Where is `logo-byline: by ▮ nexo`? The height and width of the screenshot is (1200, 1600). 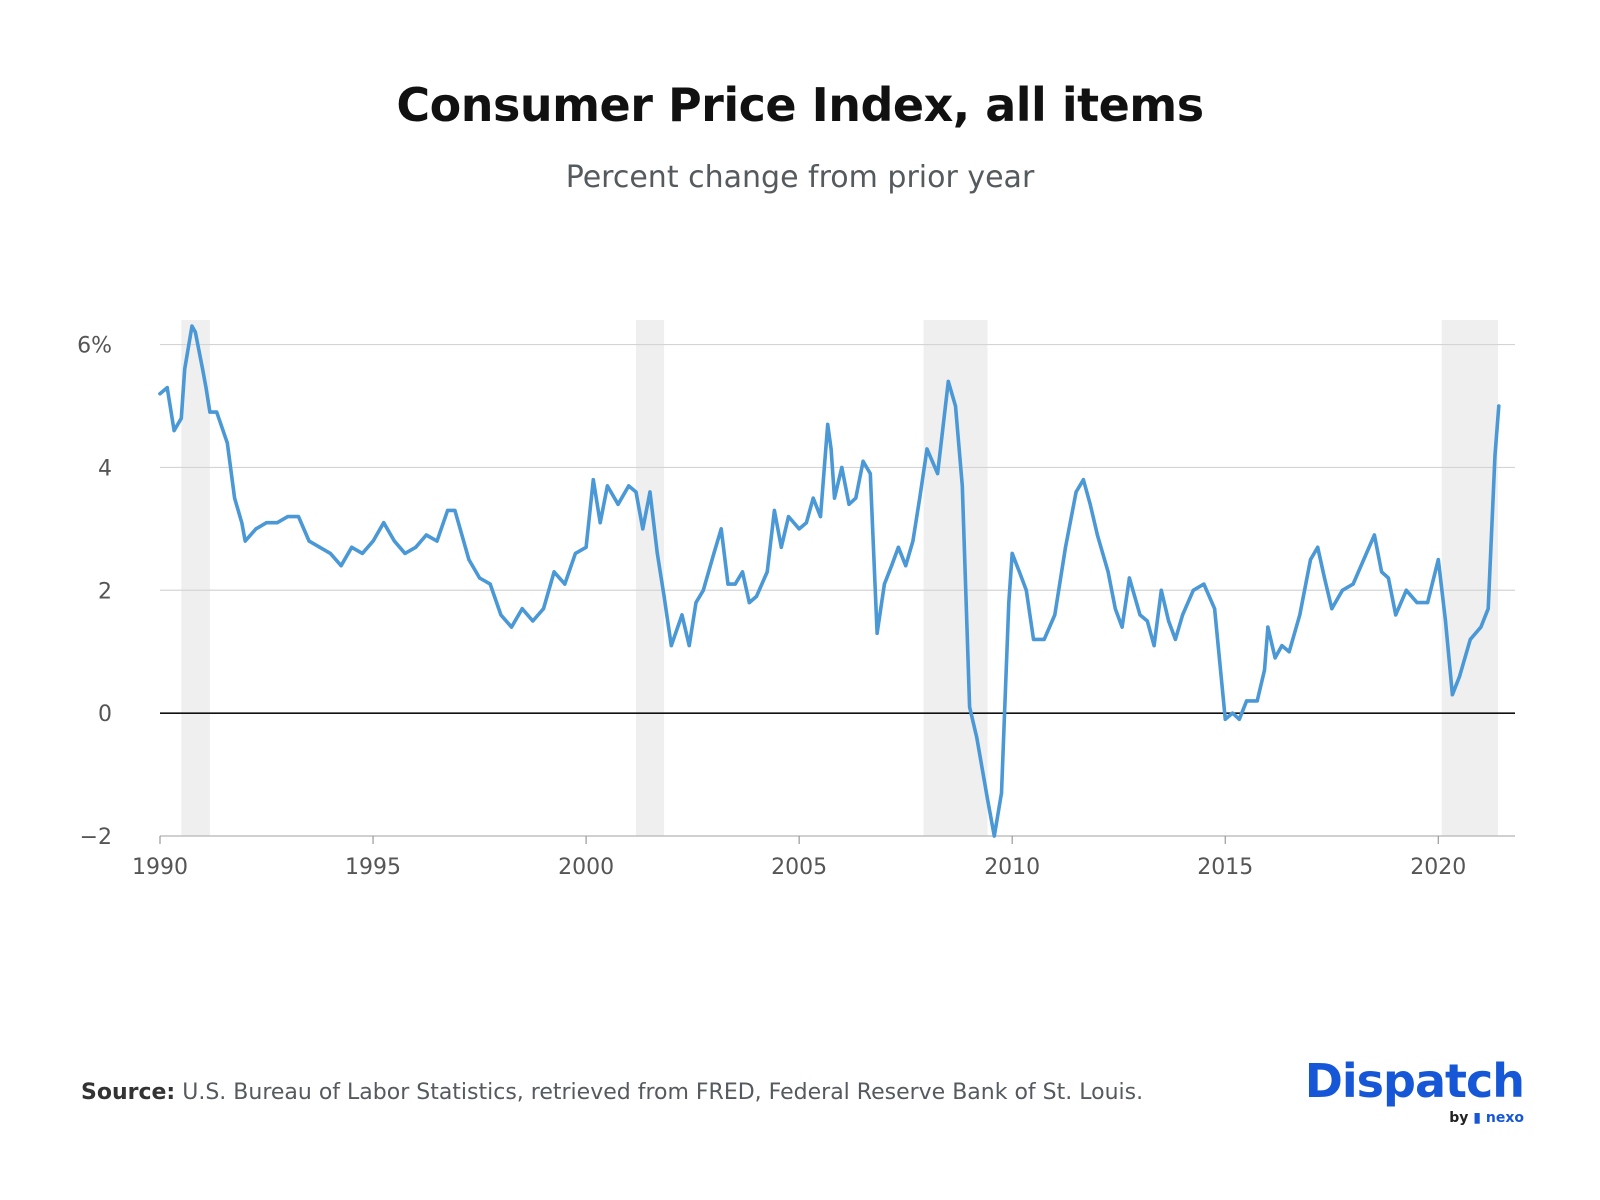 logo-byline: by ▮ nexo is located at coordinates (1486, 1118).